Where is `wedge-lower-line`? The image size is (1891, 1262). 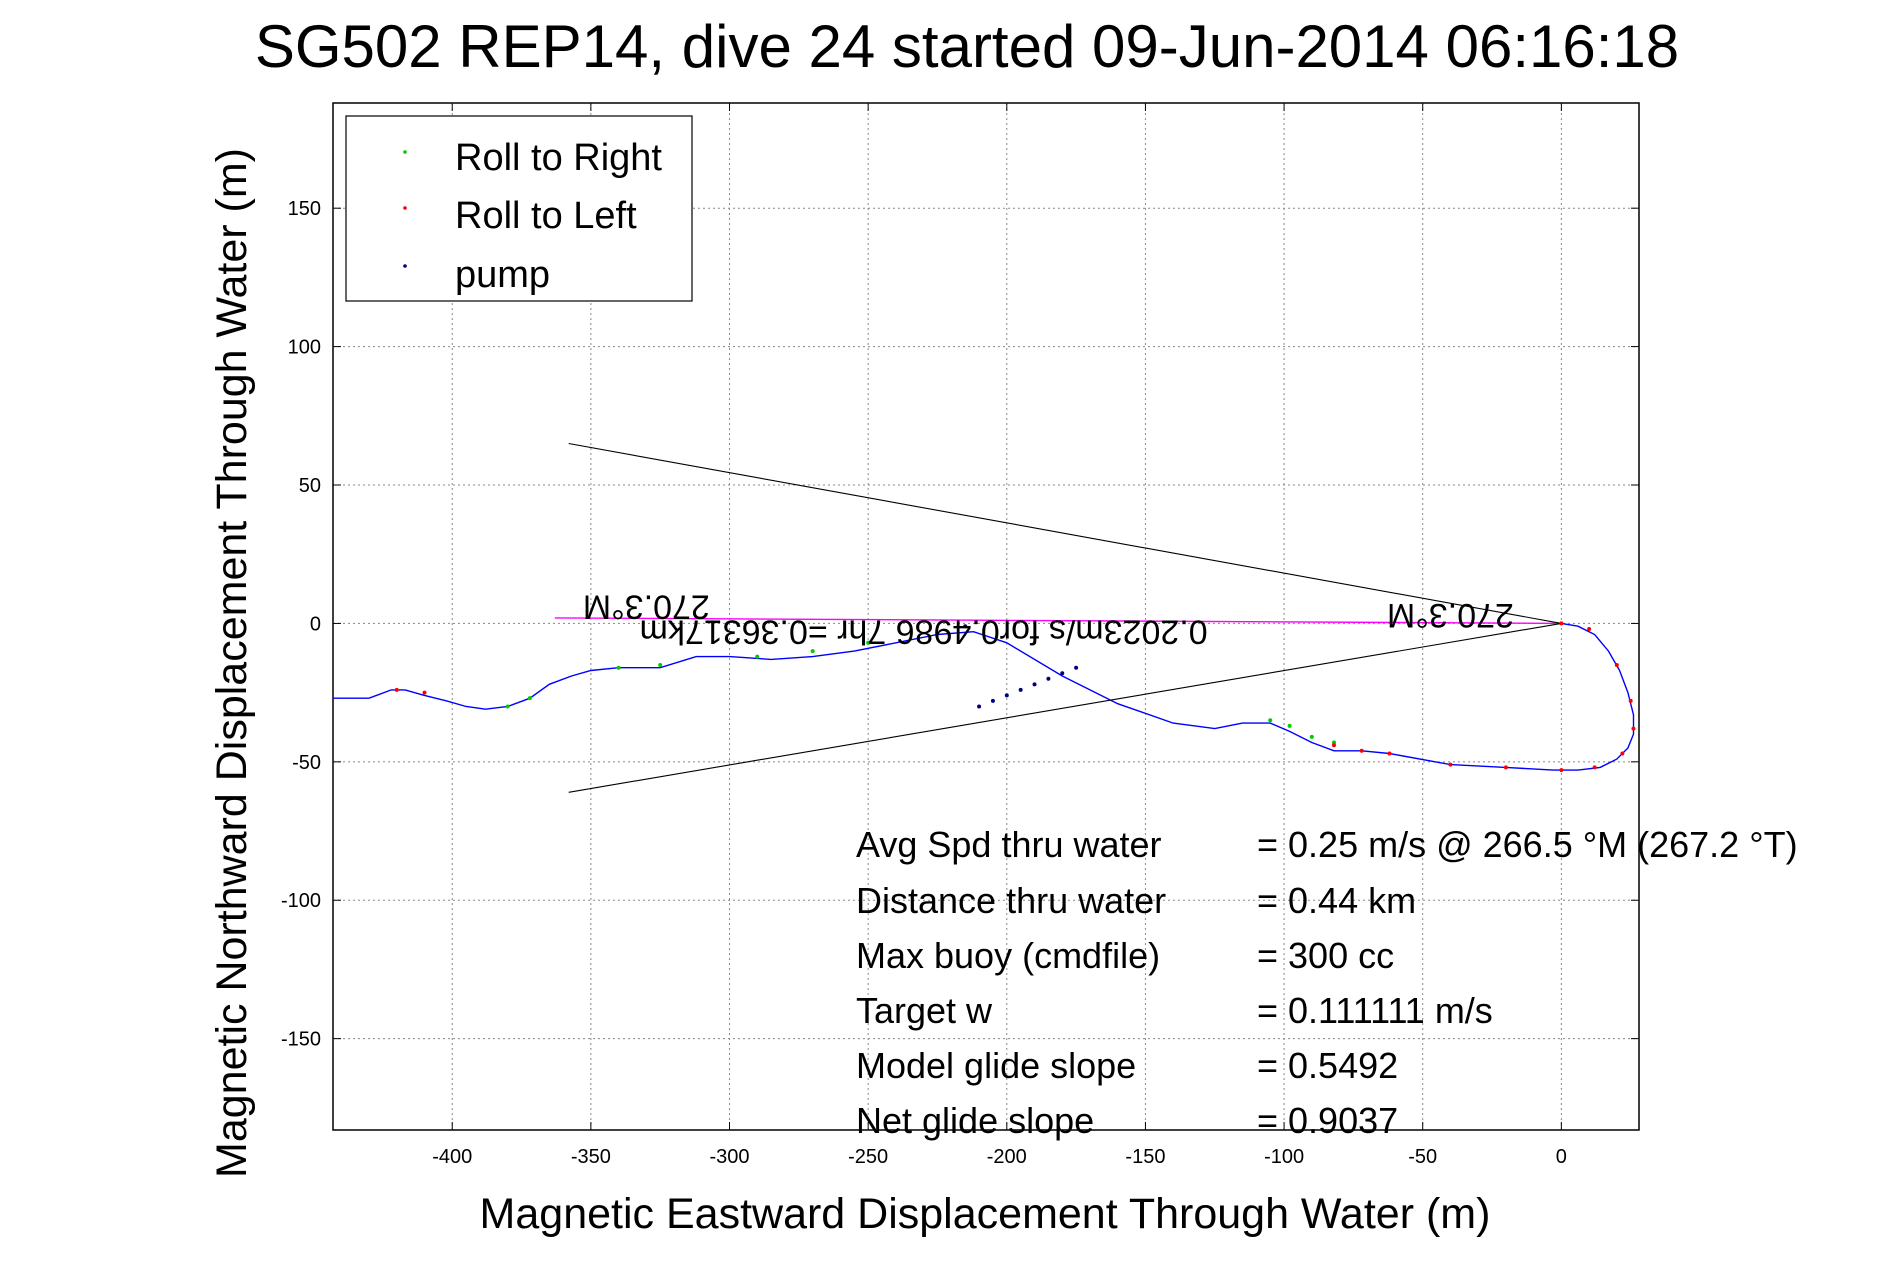
wedge-lower-line is located at coordinates (1065, 707).